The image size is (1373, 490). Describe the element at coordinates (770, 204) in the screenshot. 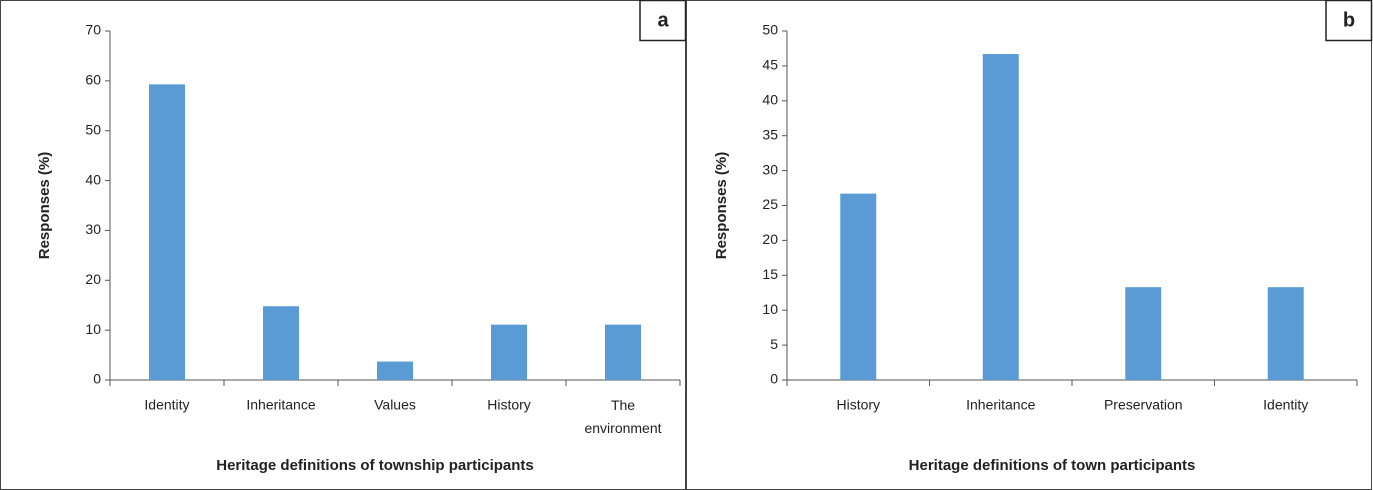

I see `y-tick-label: 25` at that location.